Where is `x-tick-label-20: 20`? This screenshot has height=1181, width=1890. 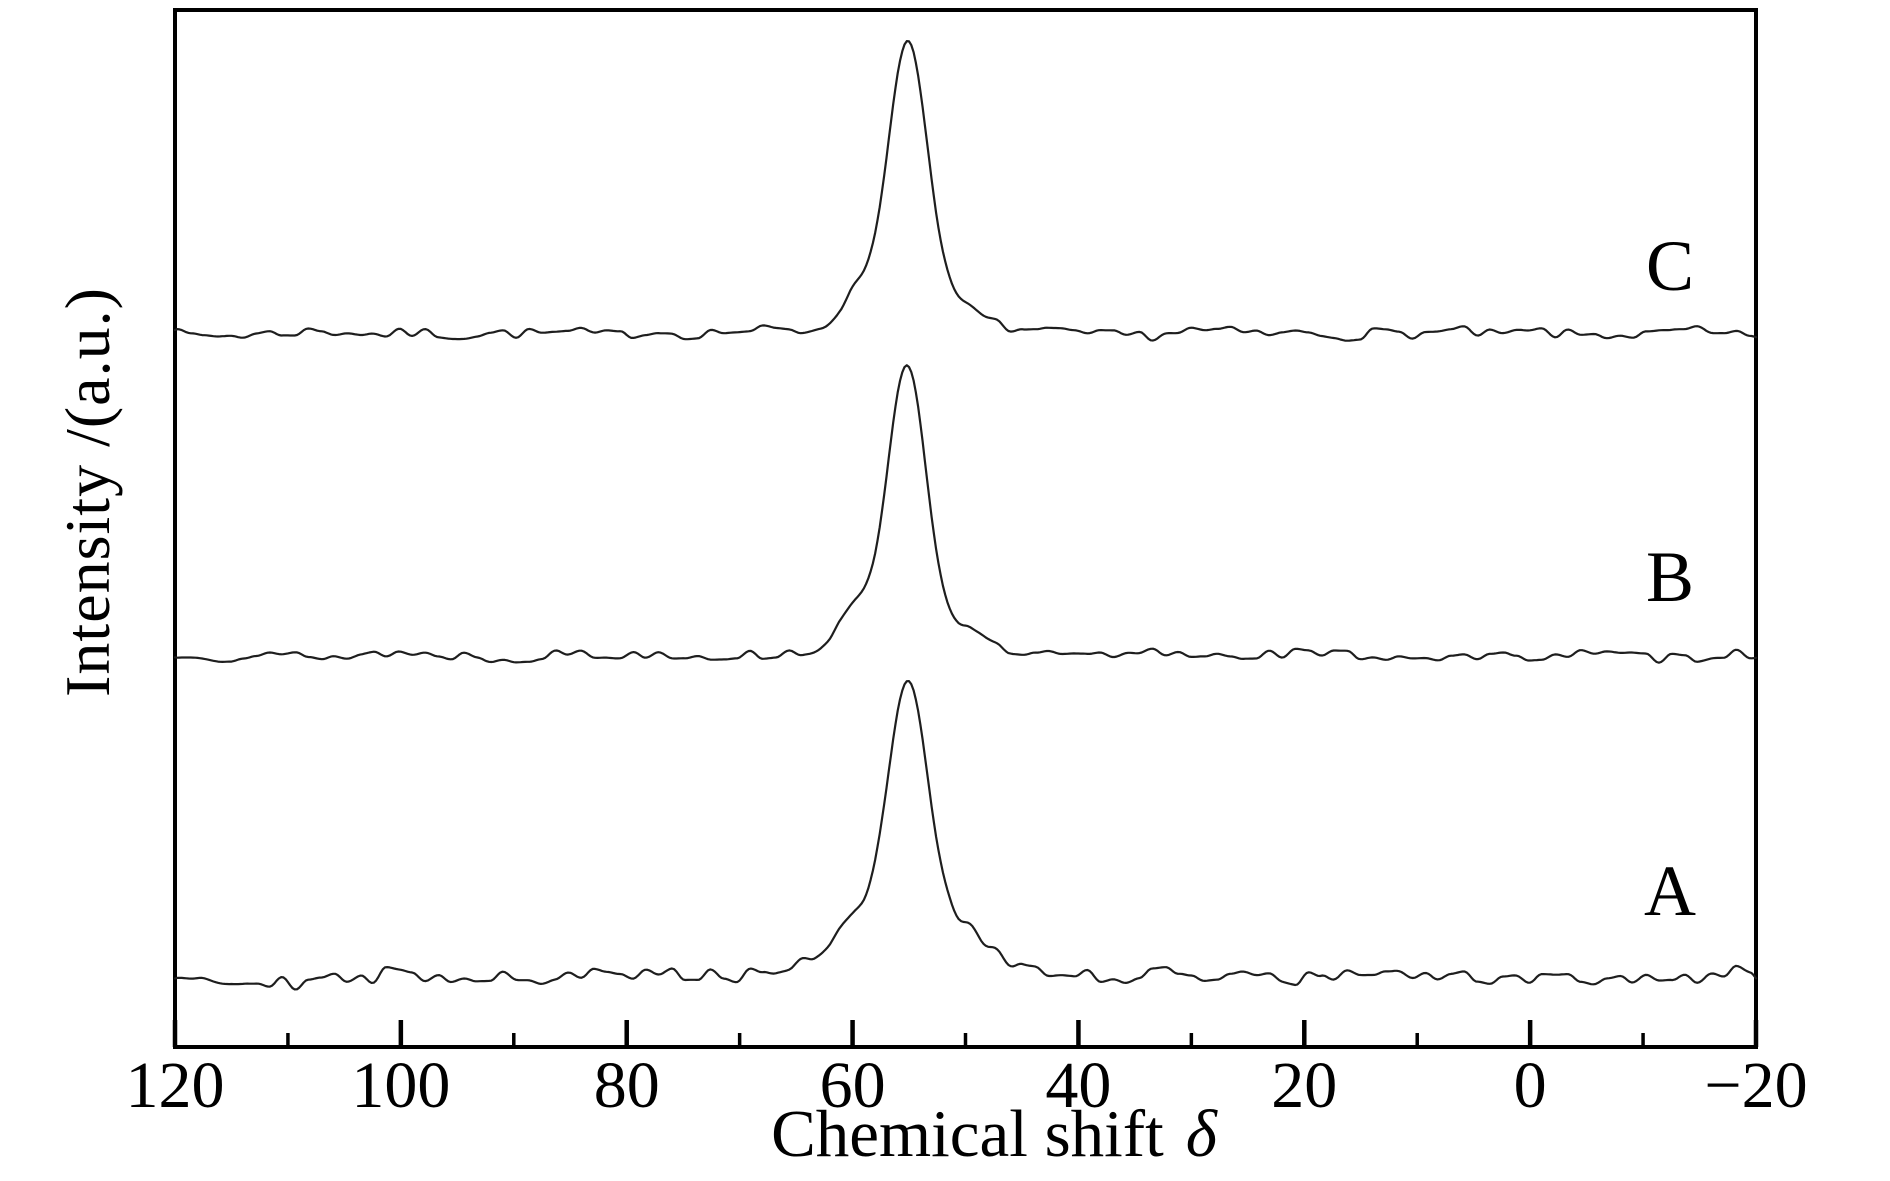
x-tick-label-20: 20 is located at coordinates (1304, 1085).